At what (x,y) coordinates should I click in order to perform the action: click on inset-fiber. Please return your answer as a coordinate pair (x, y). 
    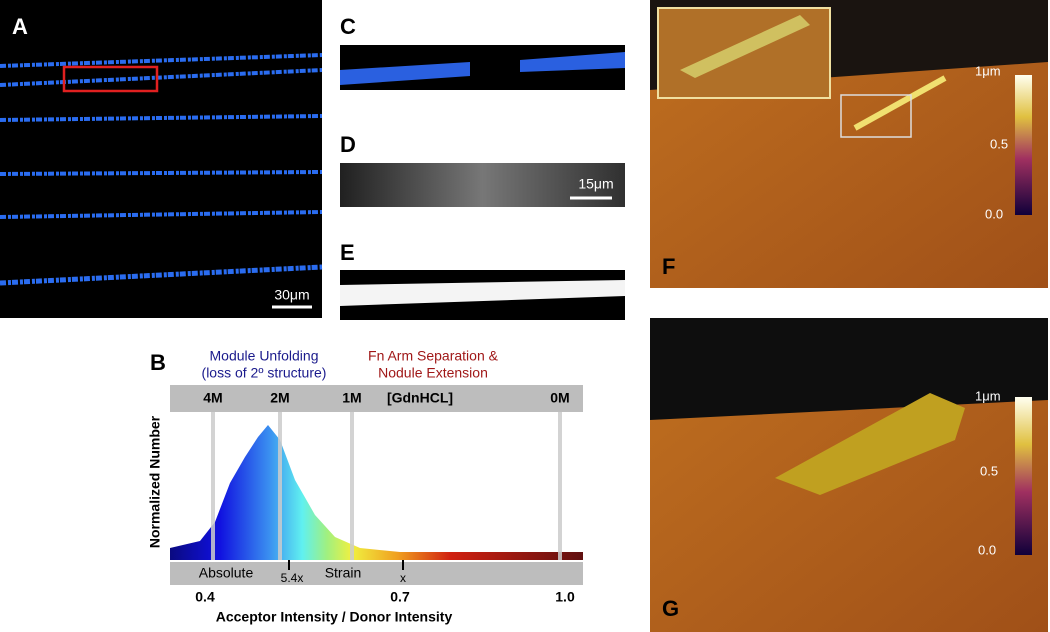
    Looking at the image, I should click on (745, 46).